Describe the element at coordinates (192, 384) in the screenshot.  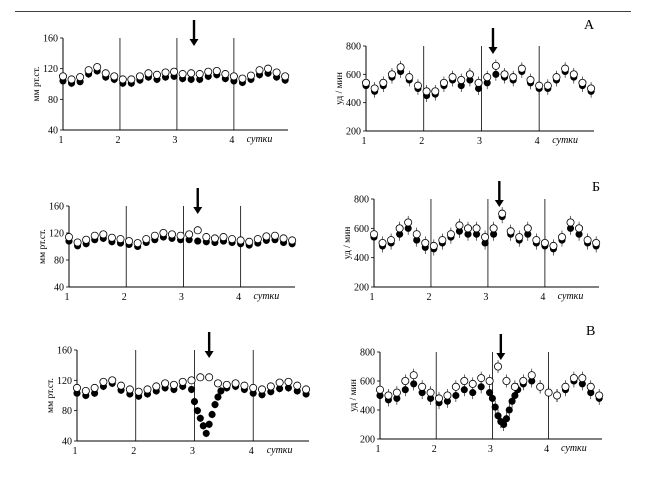
I see `series-open` at that location.